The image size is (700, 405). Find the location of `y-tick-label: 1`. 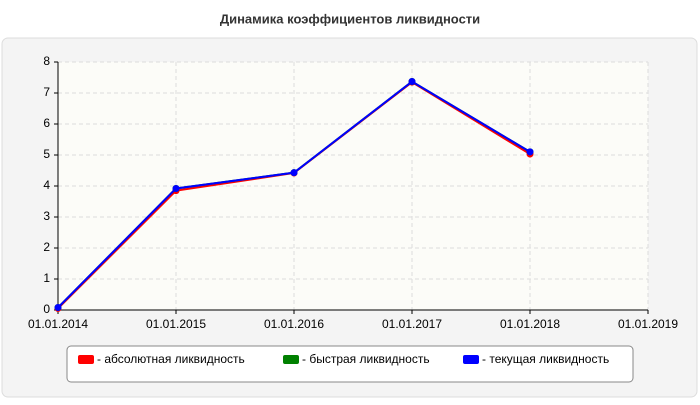

y-tick-label: 1 is located at coordinates (46, 278).